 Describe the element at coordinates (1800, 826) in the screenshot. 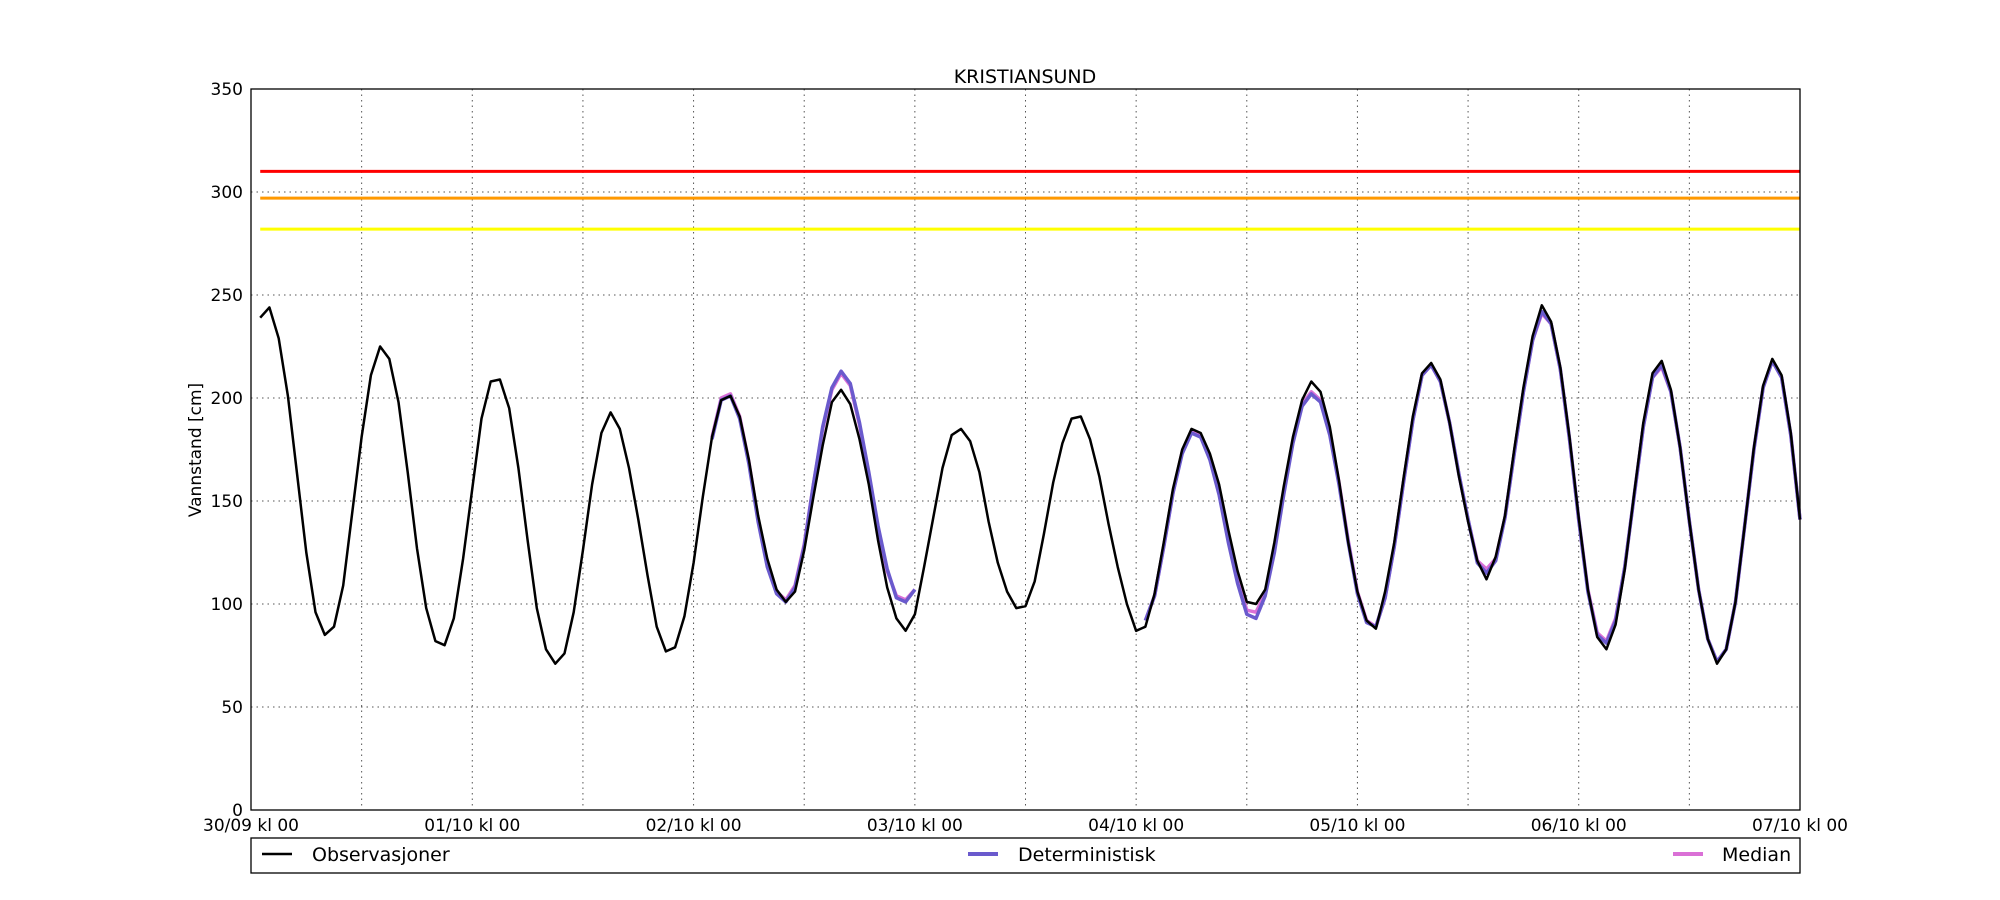

I see `x-tick-label: 07/10 kl 00` at that location.